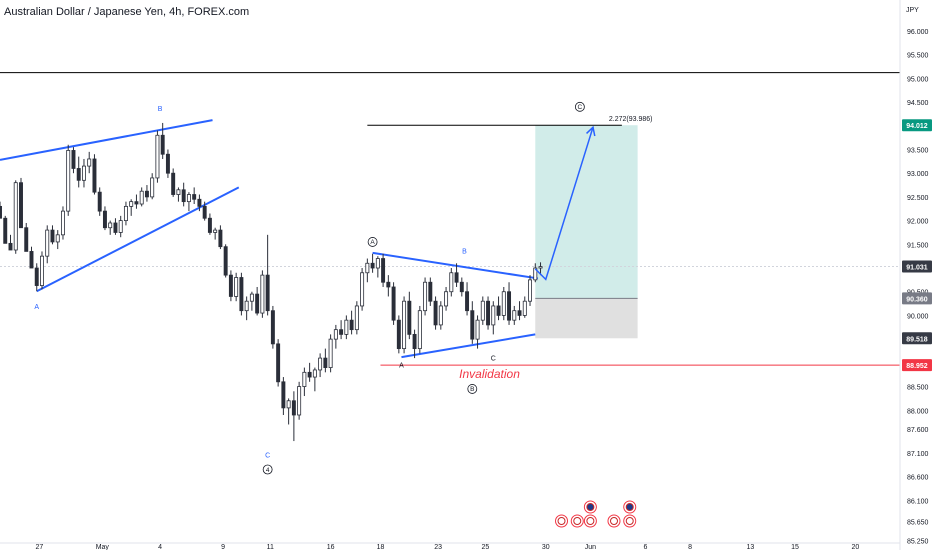 This screenshot has height=555, width=932. Describe the element at coordinates (916, 275) in the screenshot. I see `price-axis` at that location.